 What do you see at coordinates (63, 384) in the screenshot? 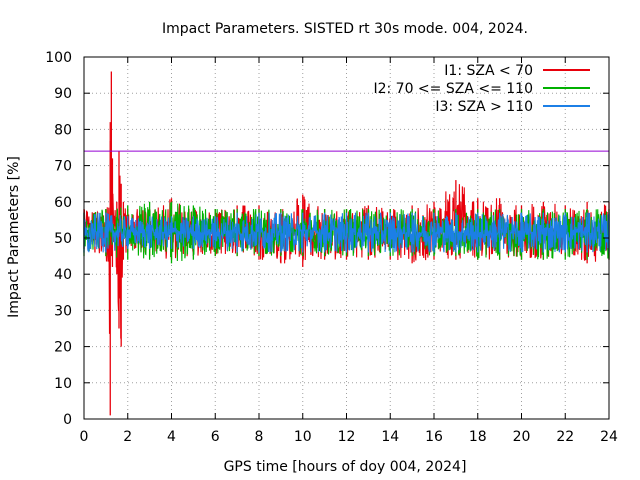
I see `y-tick-label: 10` at bounding box center [63, 384].